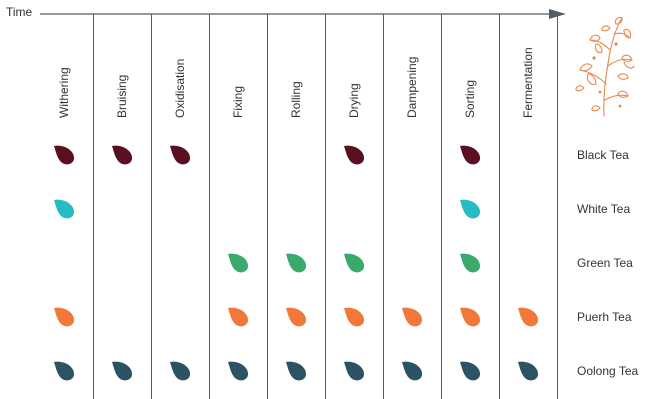 Image resolution: width=651 pixels, height=399 pixels. What do you see at coordinates (605, 66) in the screenshot?
I see `tea-plant-icon` at bounding box center [605, 66].